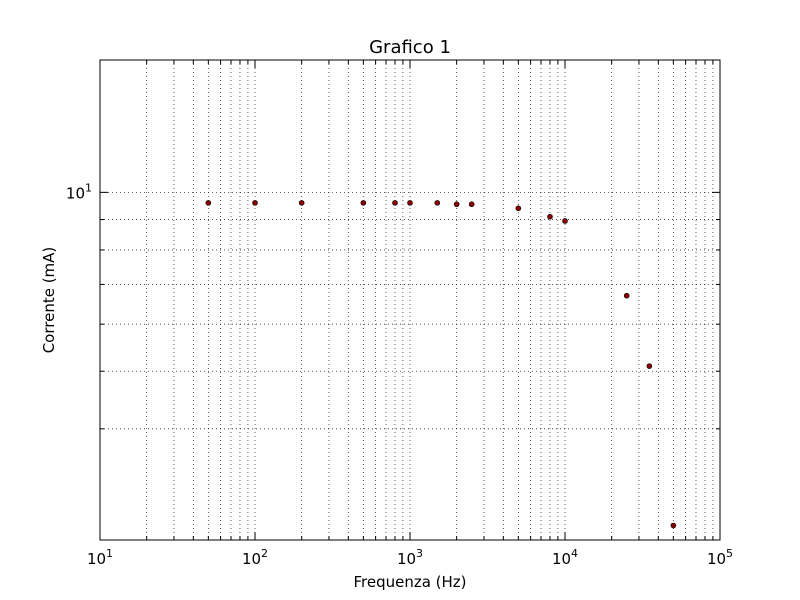  I want to click on x-tick-label: 10¹, so click(100, 557).